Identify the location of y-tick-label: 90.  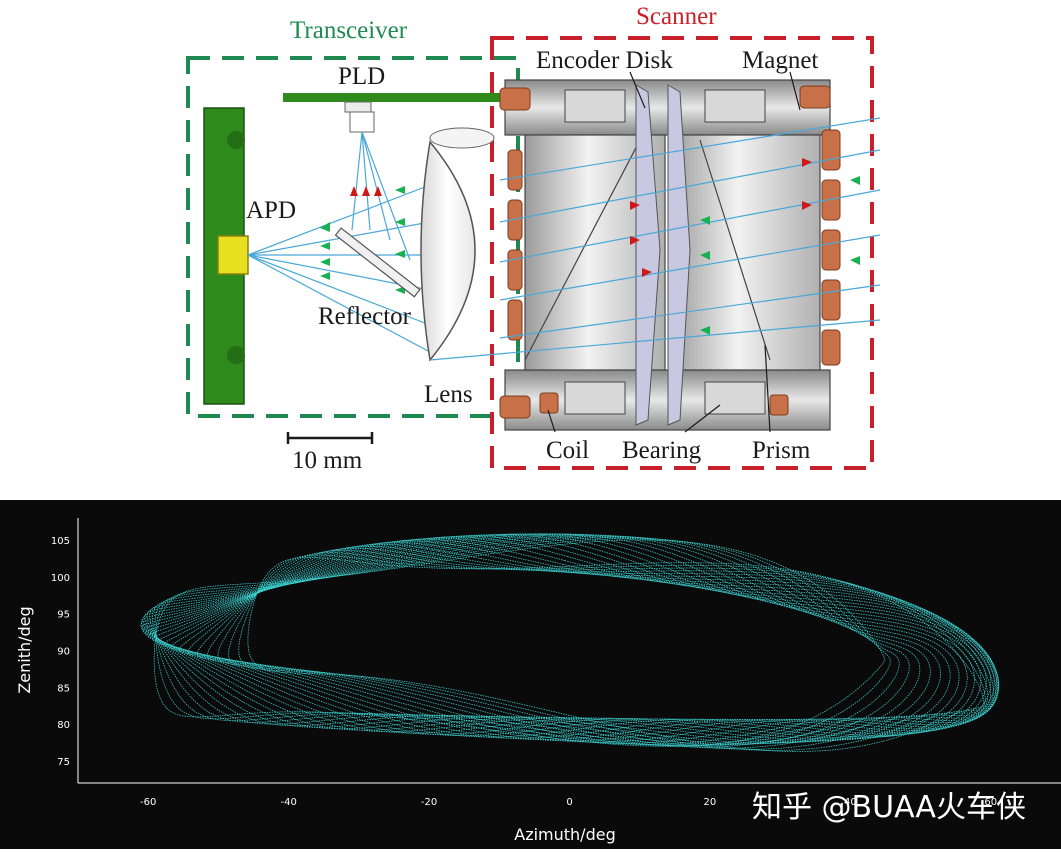
(63, 652).